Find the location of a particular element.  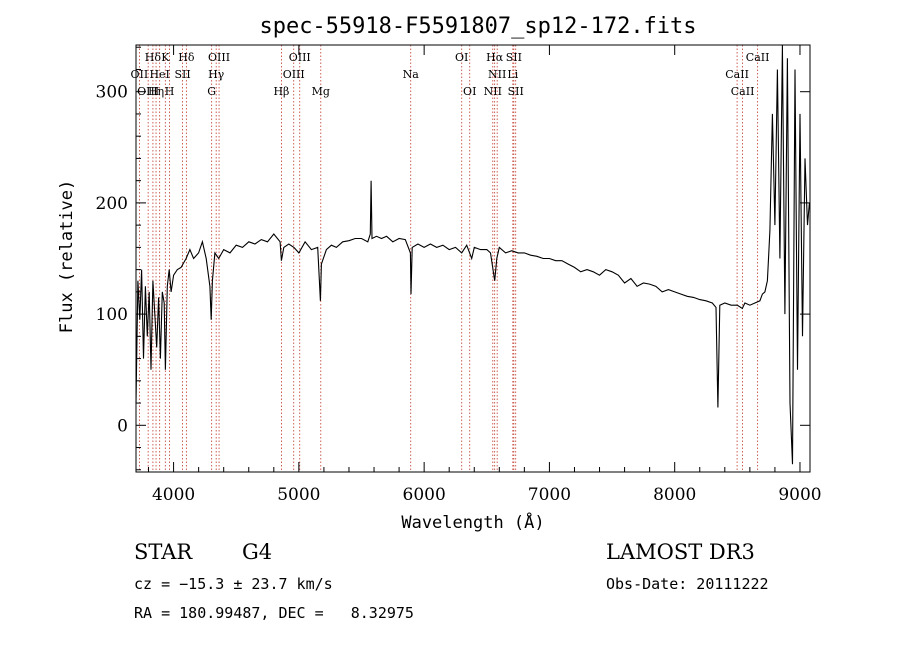

x-axis-label: Wavelength (Å) is located at coordinates (472, 522).